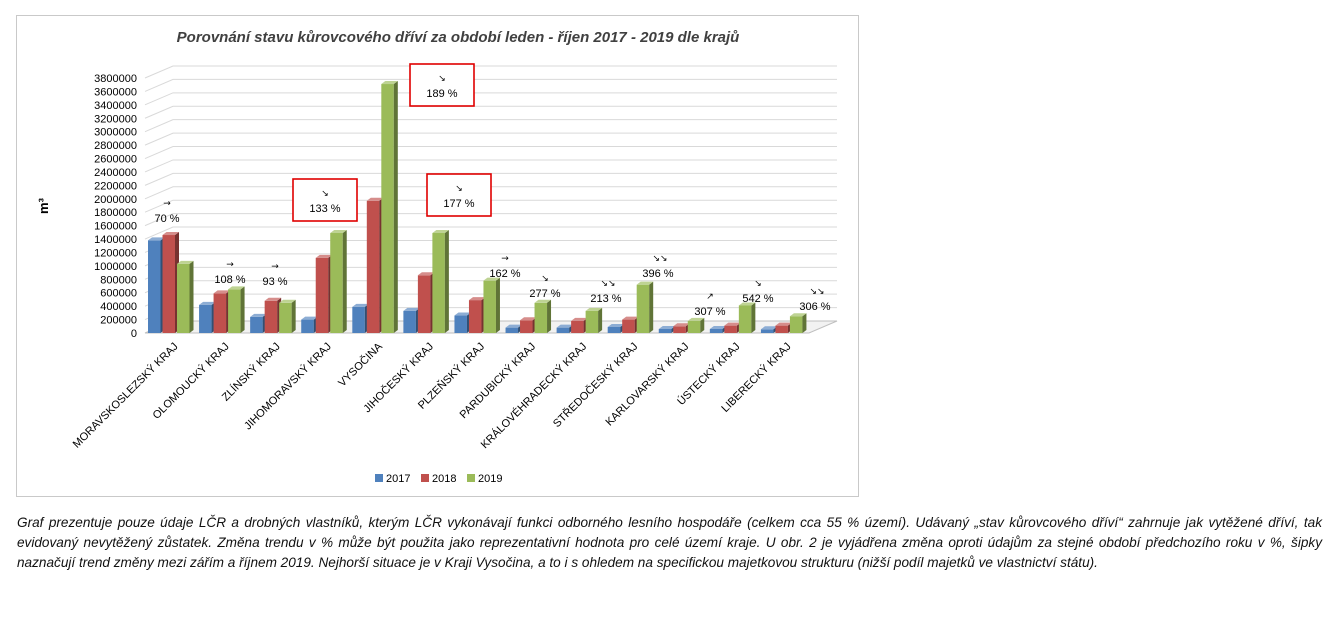 Image resolution: width=1334 pixels, height=617 pixels. Describe the element at coordinates (442, 79) in the screenshot. I see `trend-arrow-icon: ↘` at that location.